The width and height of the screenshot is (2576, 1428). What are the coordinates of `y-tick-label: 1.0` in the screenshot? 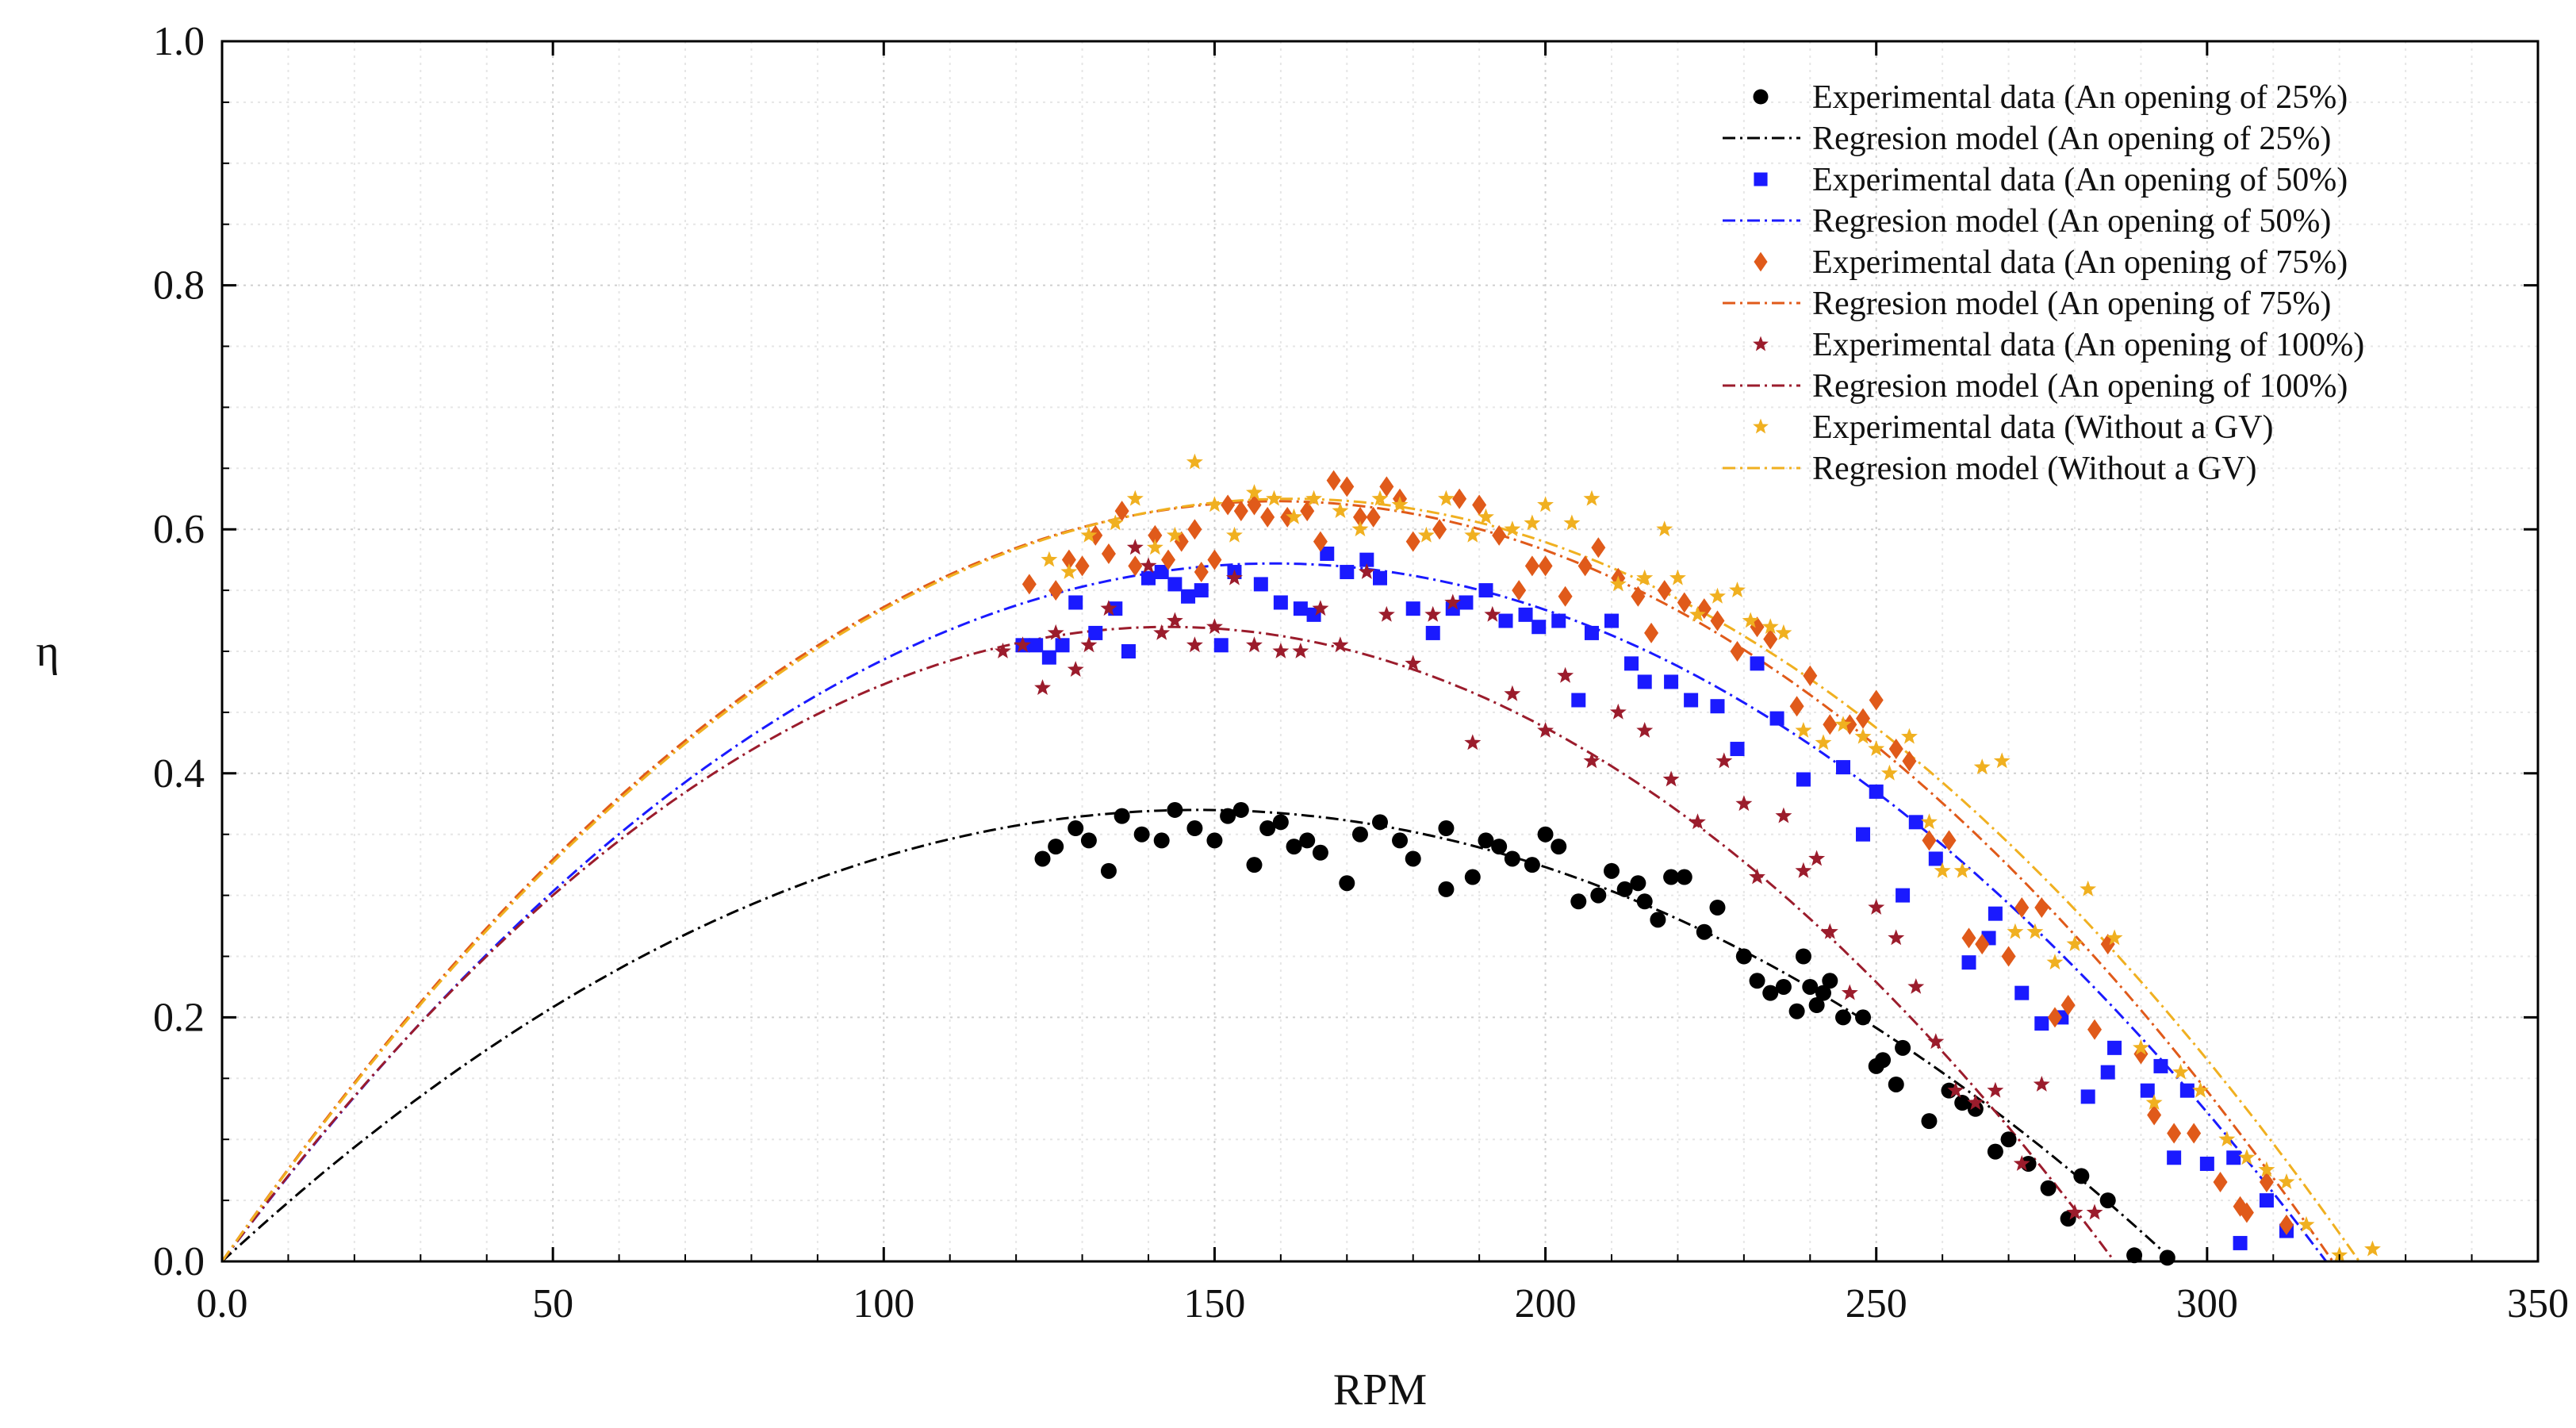 It's located at (179, 41).